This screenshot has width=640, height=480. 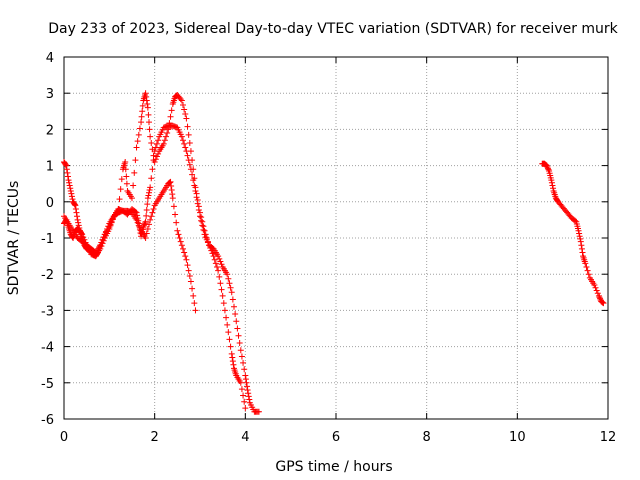 I want to click on y-tick-label: 1, so click(x=50, y=167).